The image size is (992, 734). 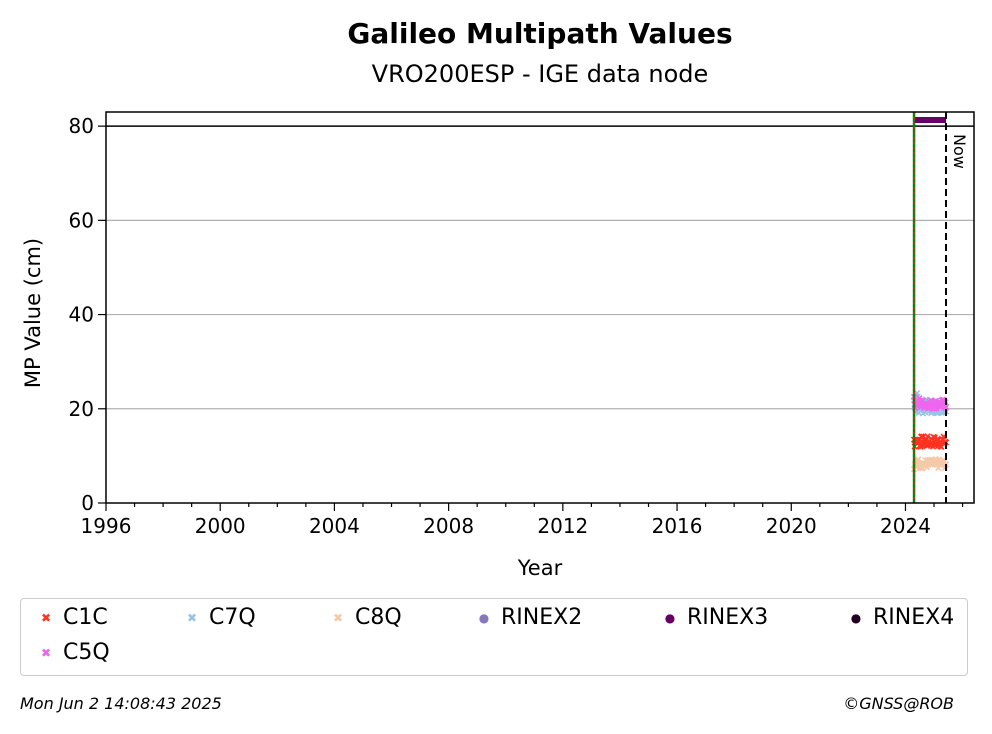 What do you see at coordinates (540, 568) in the screenshot?
I see `x-axis-label: Year` at bounding box center [540, 568].